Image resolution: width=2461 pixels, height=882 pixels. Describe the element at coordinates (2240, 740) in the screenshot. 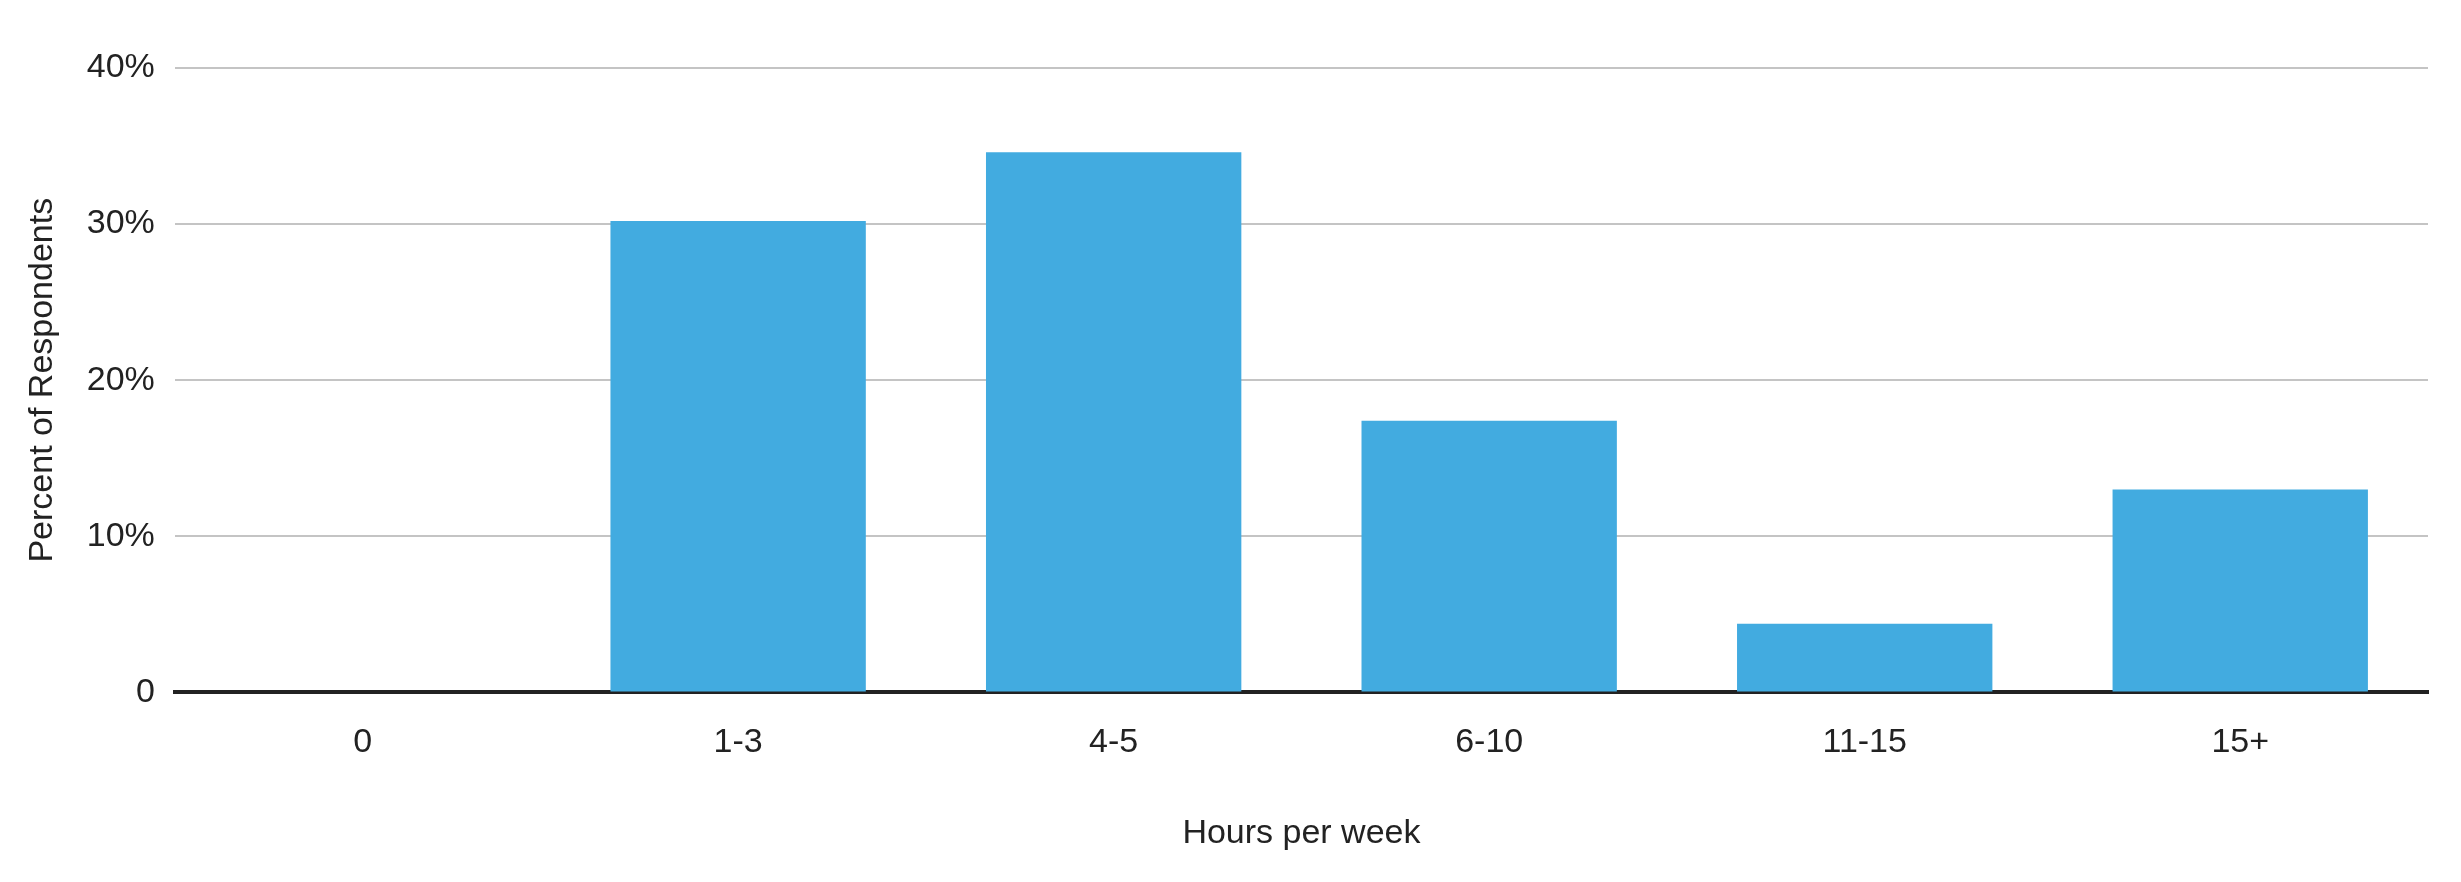

I see `x-tick-label: 15+` at that location.